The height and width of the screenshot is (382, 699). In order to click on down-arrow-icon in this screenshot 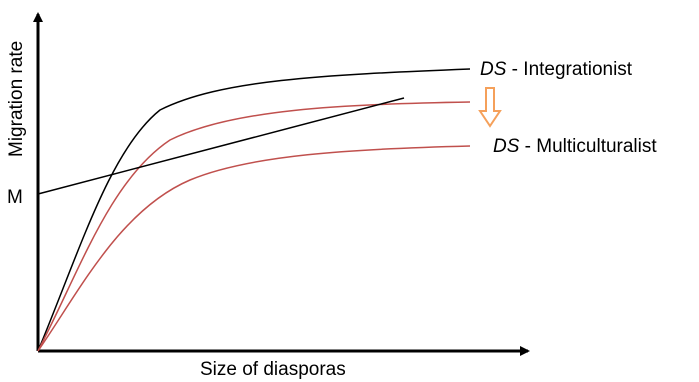, I will do `click(490, 107)`.